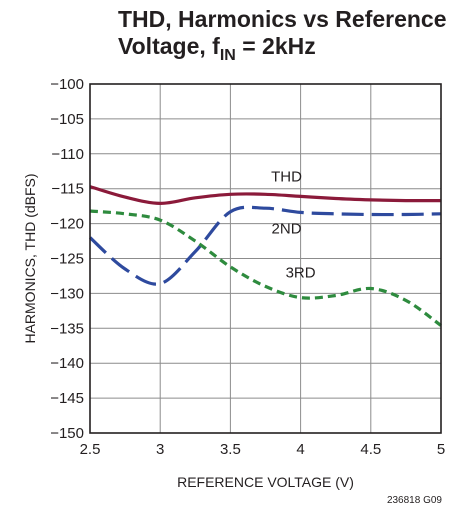  Describe the element at coordinates (67, 433) in the screenshot. I see `y-tick-label: −150` at that location.